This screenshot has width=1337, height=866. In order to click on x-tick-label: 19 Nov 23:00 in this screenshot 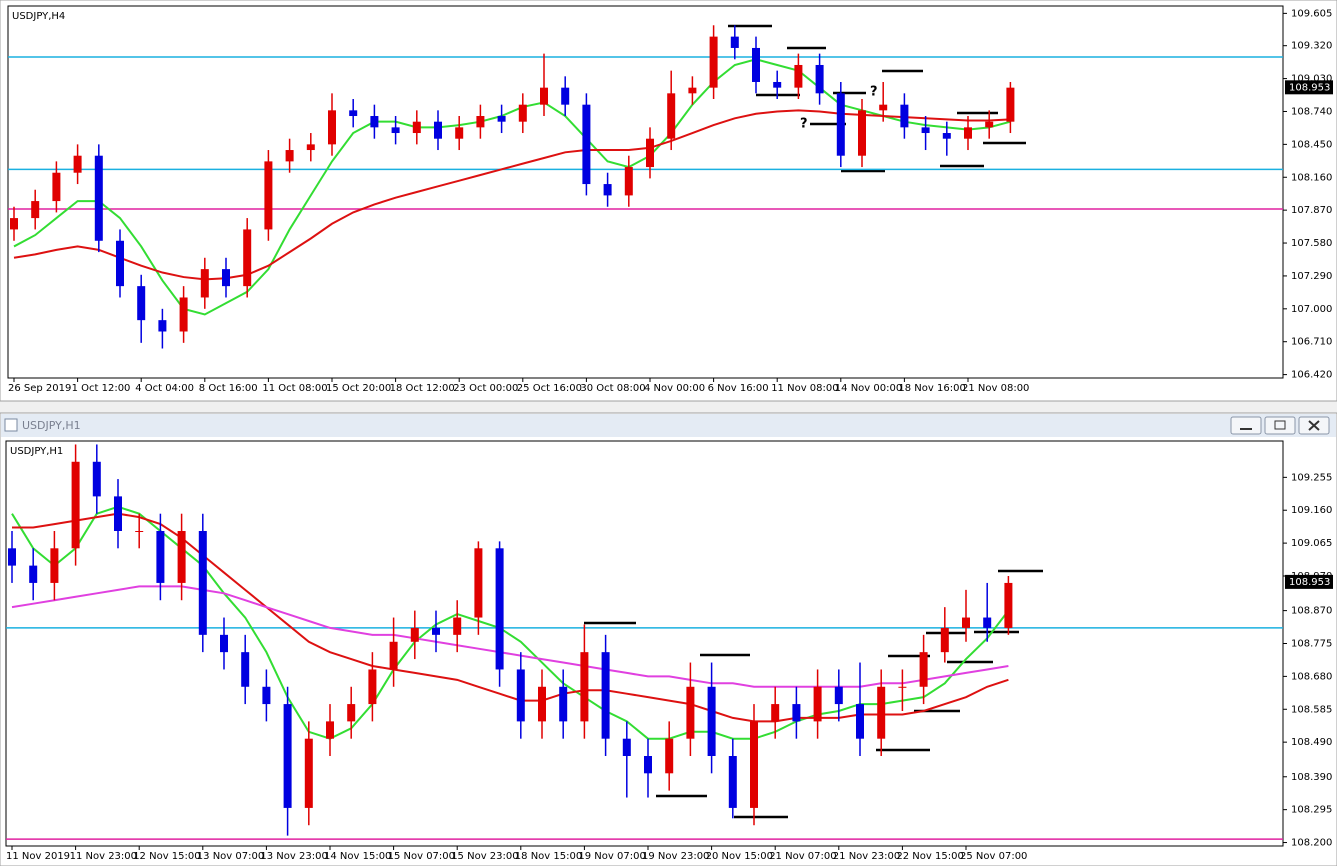, I will do `click(675, 856)`.